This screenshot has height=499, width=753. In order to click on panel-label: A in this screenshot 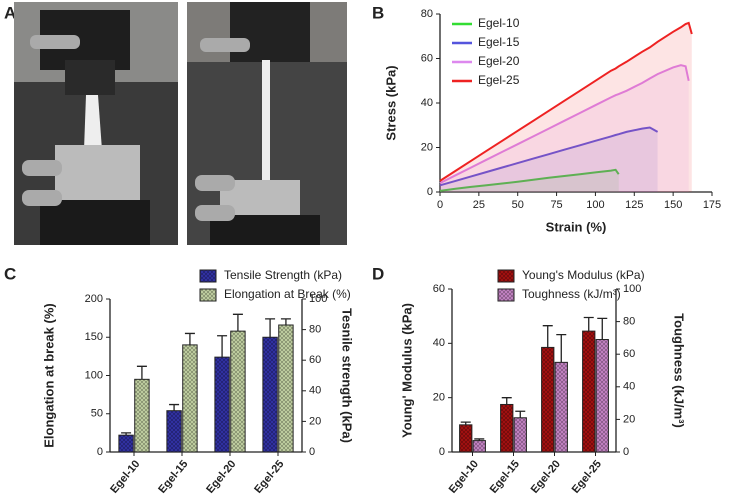, I will do `click(10, 12)`.